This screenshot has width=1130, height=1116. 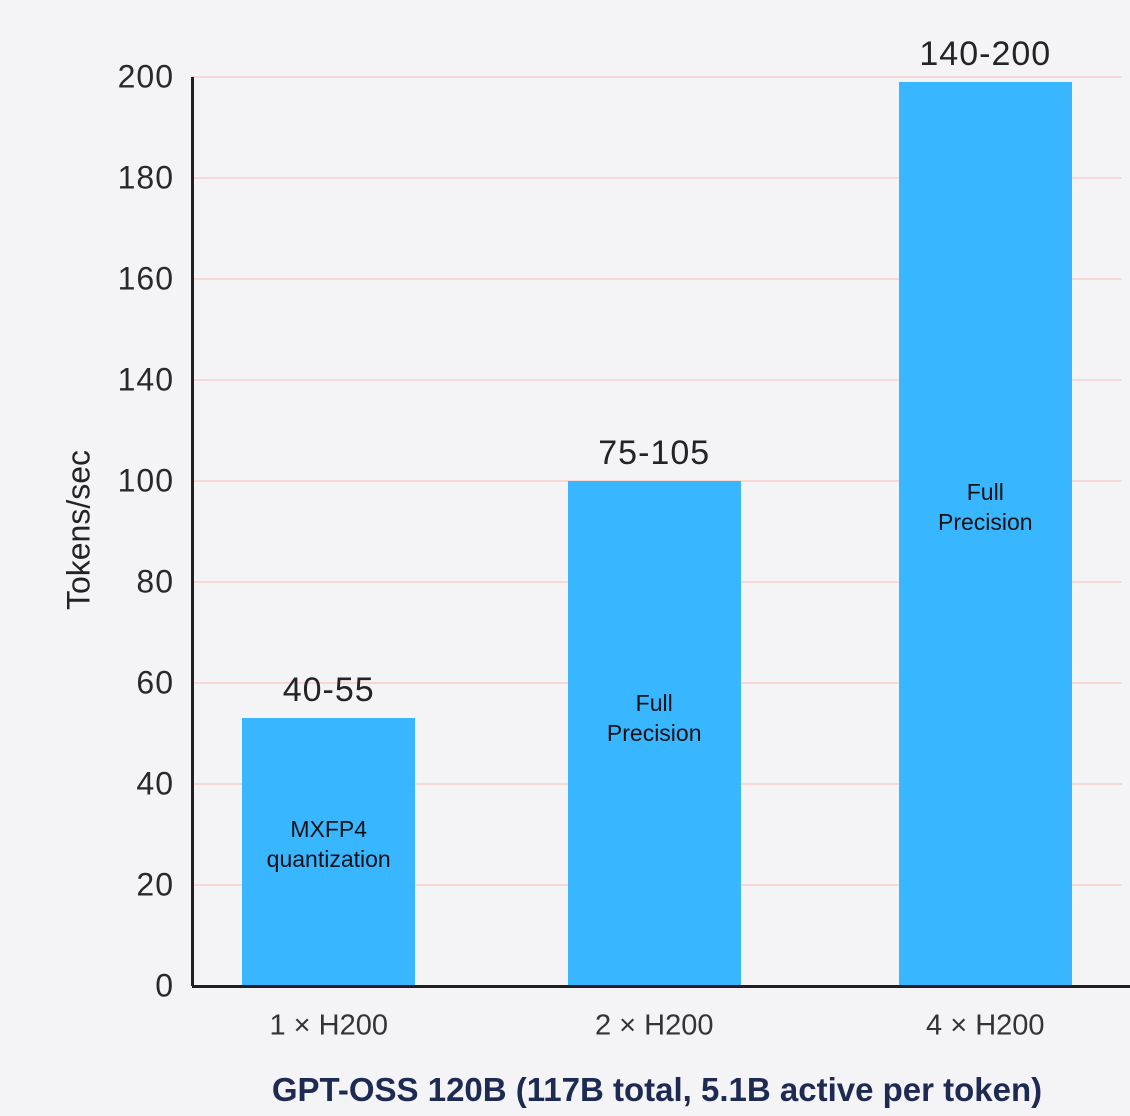 What do you see at coordinates (145, 379) in the screenshot?
I see `y-tick-label-140: 140` at bounding box center [145, 379].